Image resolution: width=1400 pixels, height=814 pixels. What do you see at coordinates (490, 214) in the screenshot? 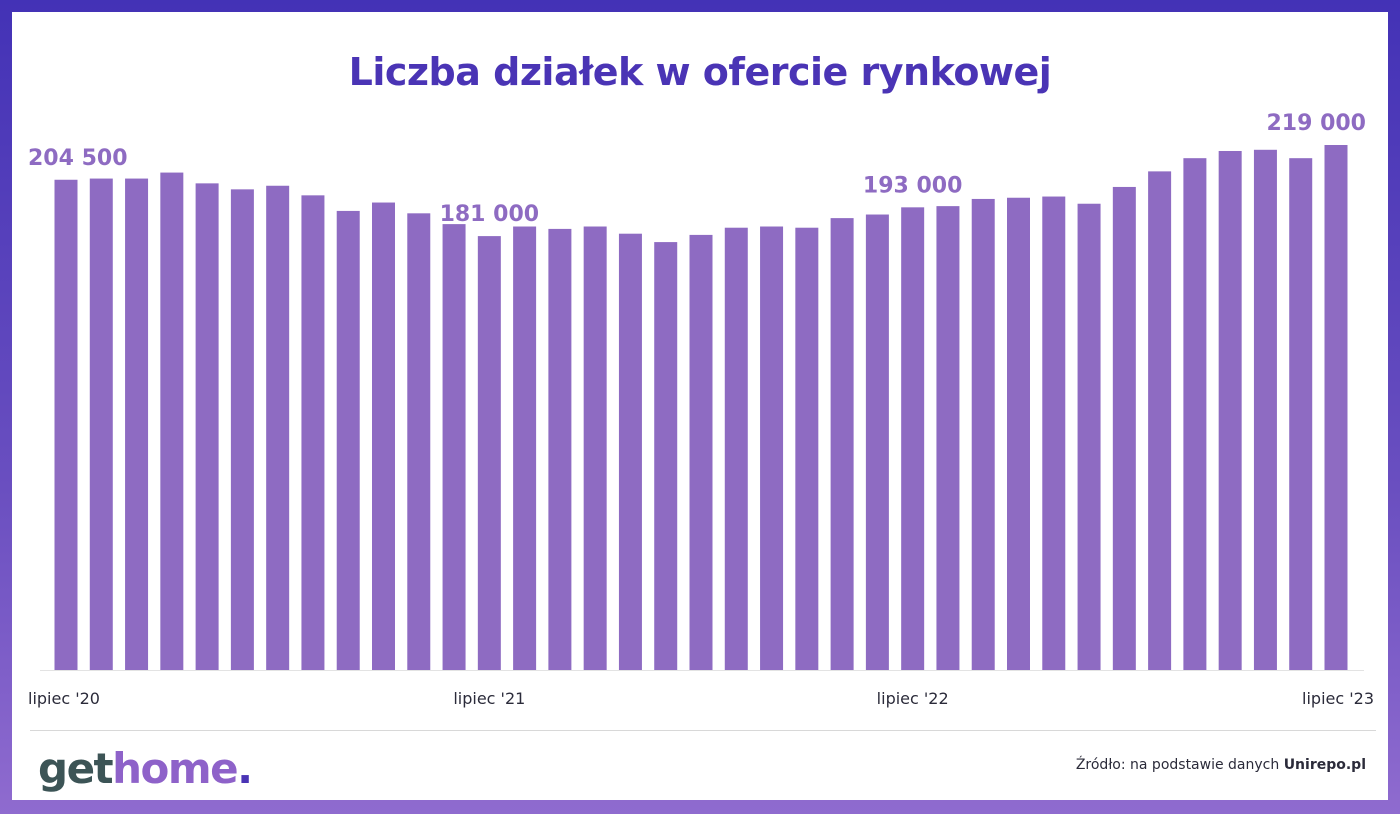
I see `data-label: 181 000` at bounding box center [490, 214].